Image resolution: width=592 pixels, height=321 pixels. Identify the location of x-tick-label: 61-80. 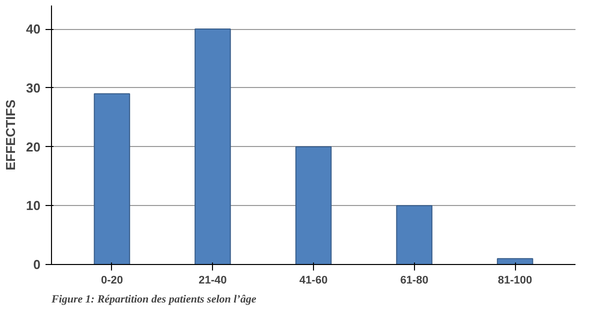
(414, 280).